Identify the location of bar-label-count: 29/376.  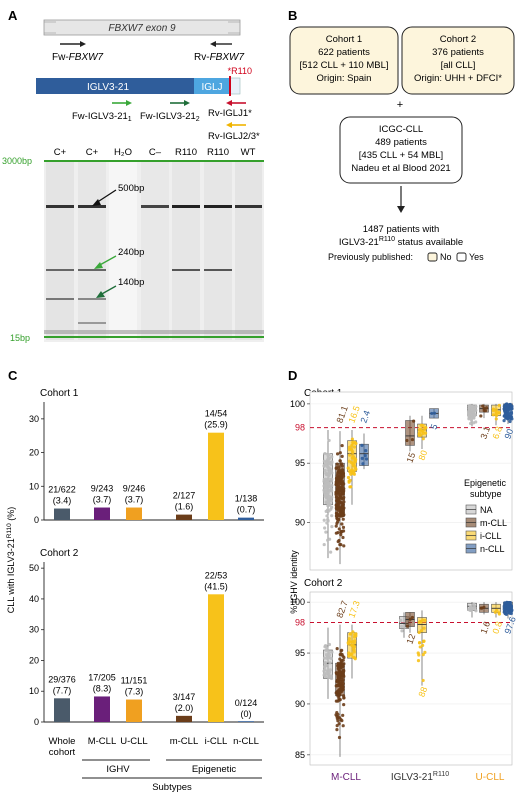
(62, 679).